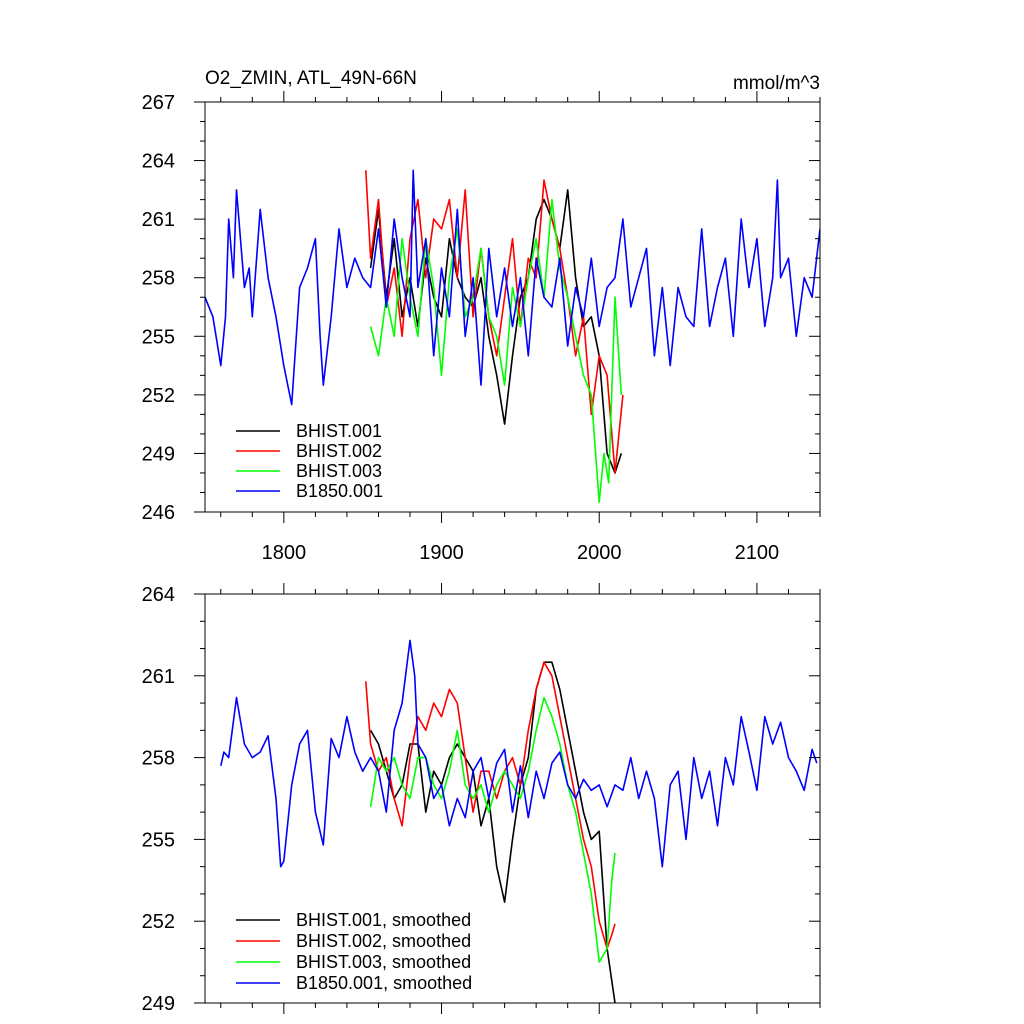 This screenshot has width=1024, height=1024. Describe the element at coordinates (158, 513) in the screenshot. I see `y-tick-label: 246` at that location.